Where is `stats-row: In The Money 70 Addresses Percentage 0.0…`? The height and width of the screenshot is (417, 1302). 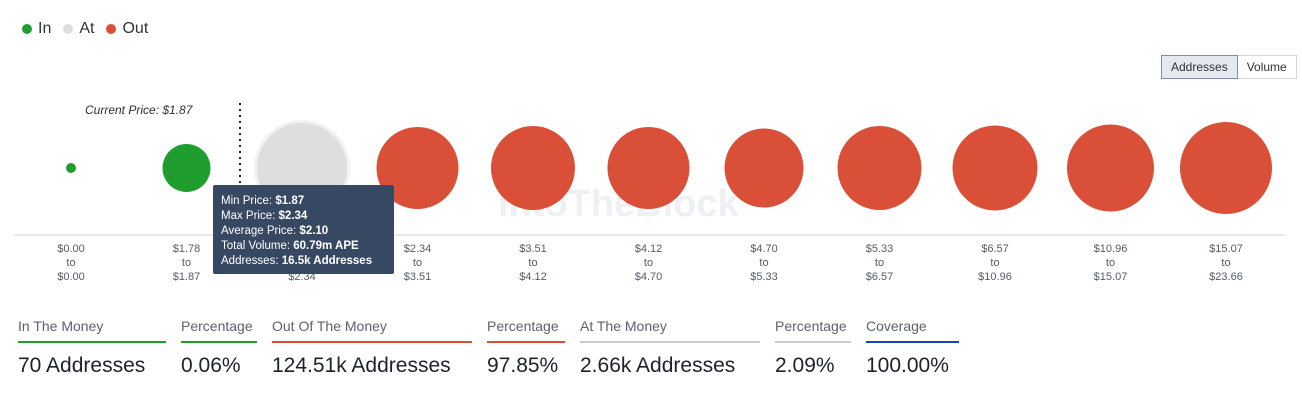 stats-row: In The Money 70 Addresses Percentage 0.0… is located at coordinates (496, 348).